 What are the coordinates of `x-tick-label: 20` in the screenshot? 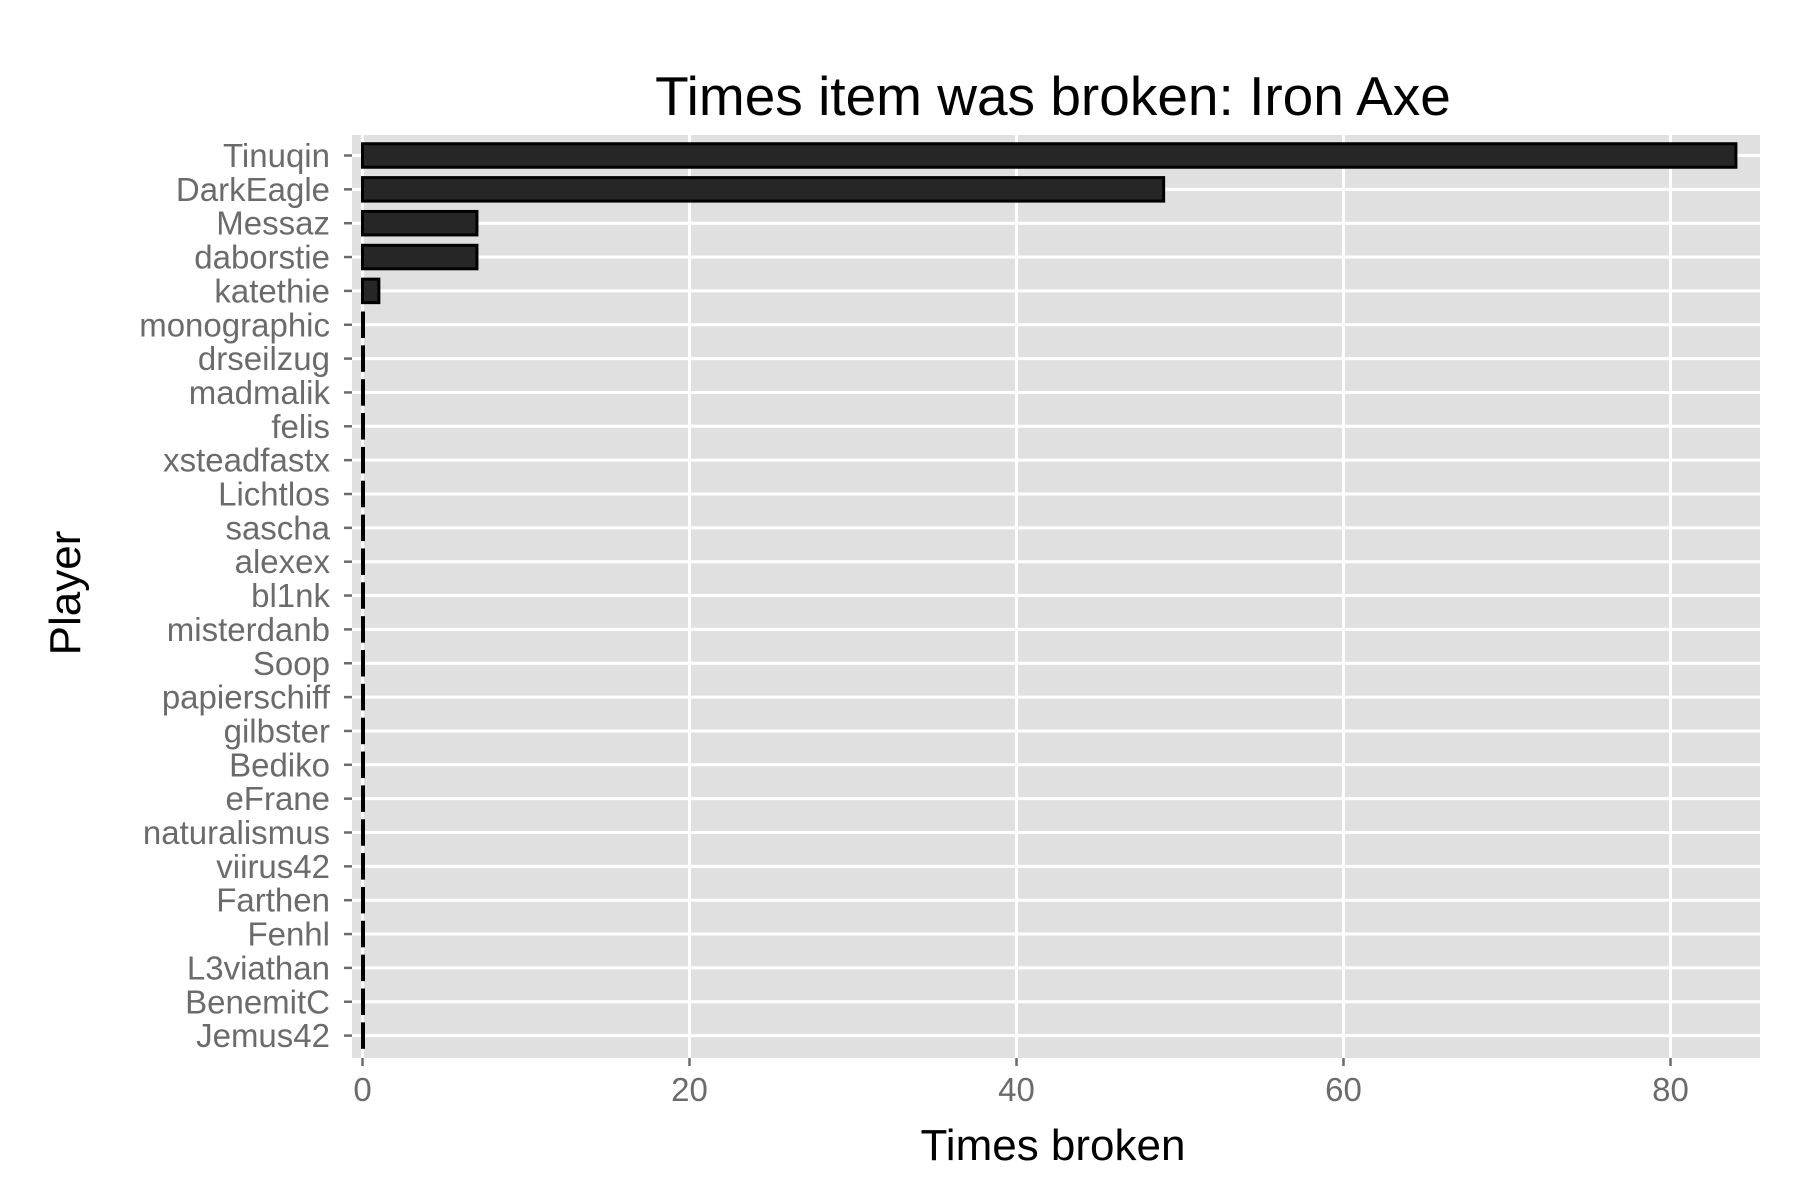 It's located at (689, 1089).